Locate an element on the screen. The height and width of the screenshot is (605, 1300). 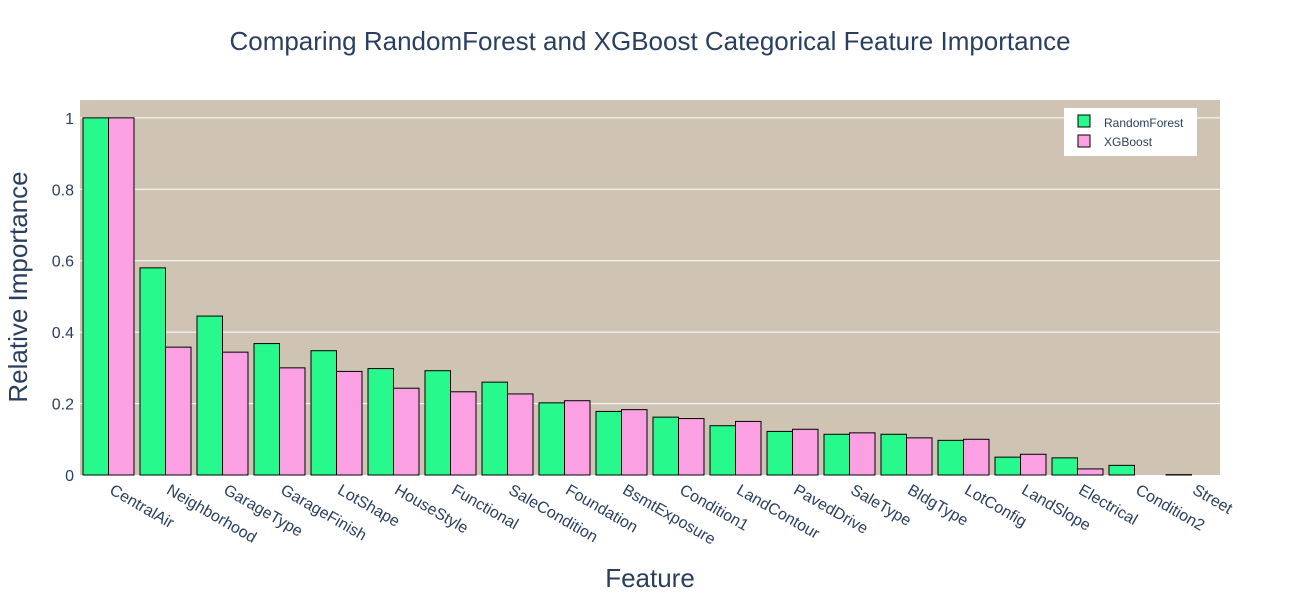
bar-xgboost-electrical is located at coordinates (1091, 472).